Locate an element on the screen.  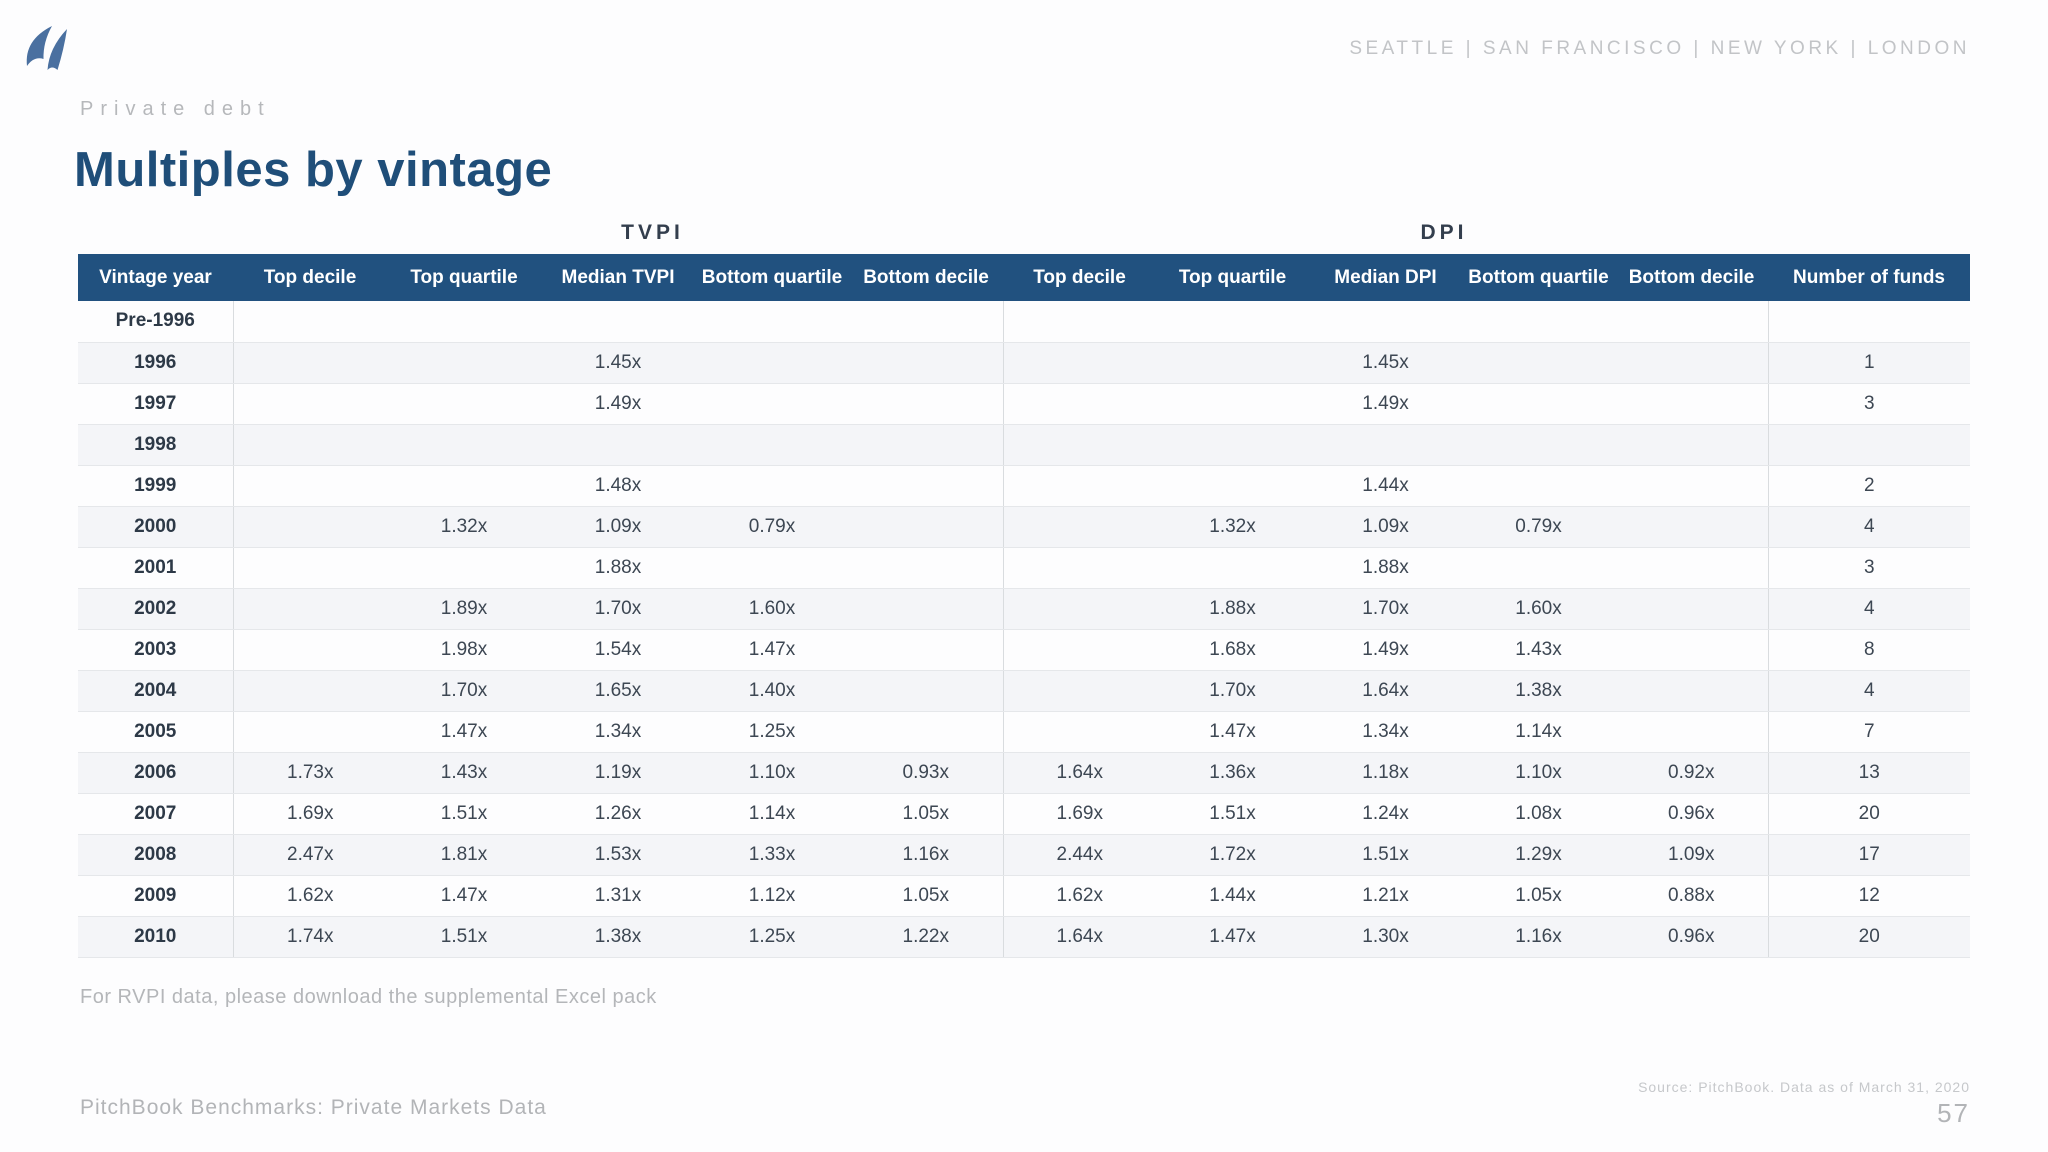
table-row: 1997 1.49x 1.49x 3 is located at coordinates (1024, 404).